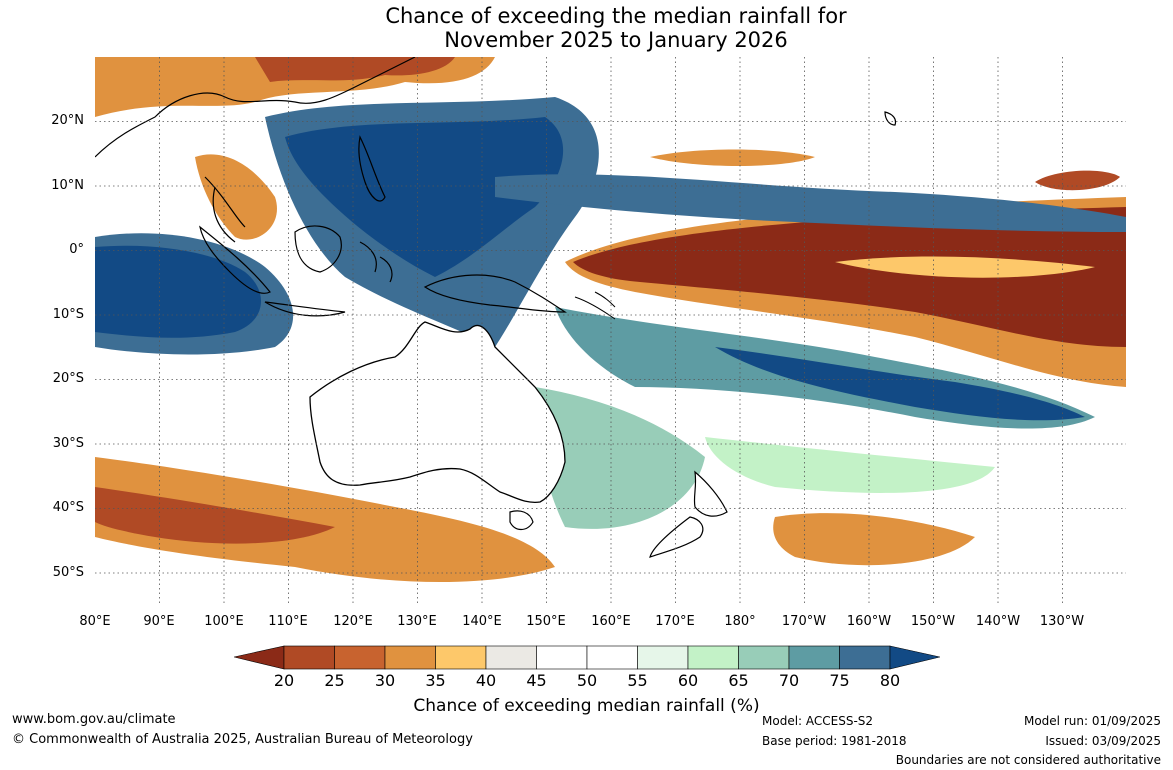  Describe the element at coordinates (255, 150) in the screenshot. I see `asia-coastline` at that location.